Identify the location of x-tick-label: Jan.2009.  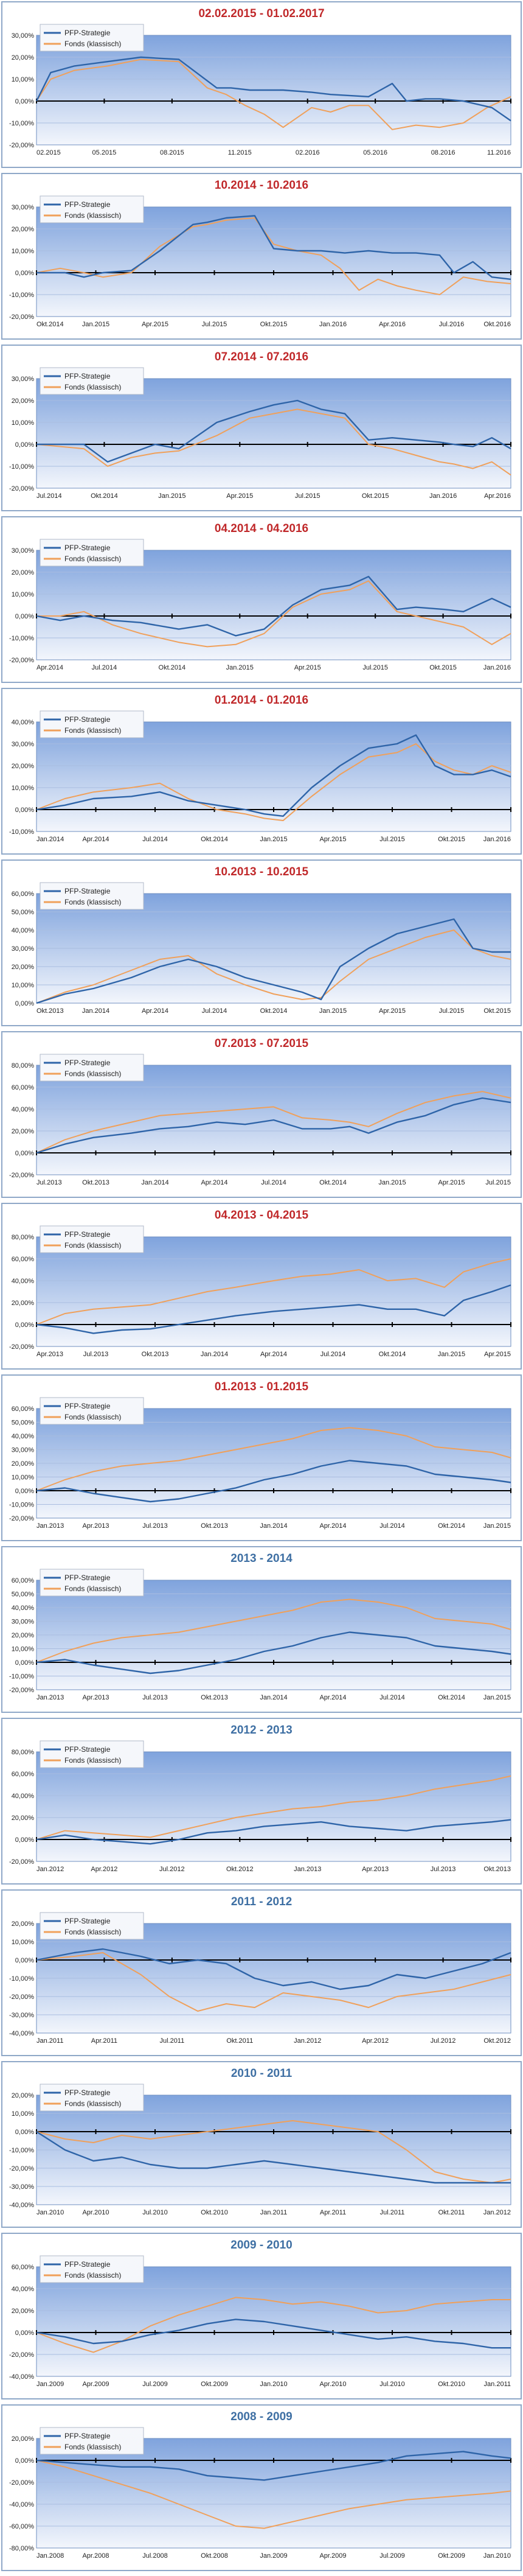
(50, 2384).